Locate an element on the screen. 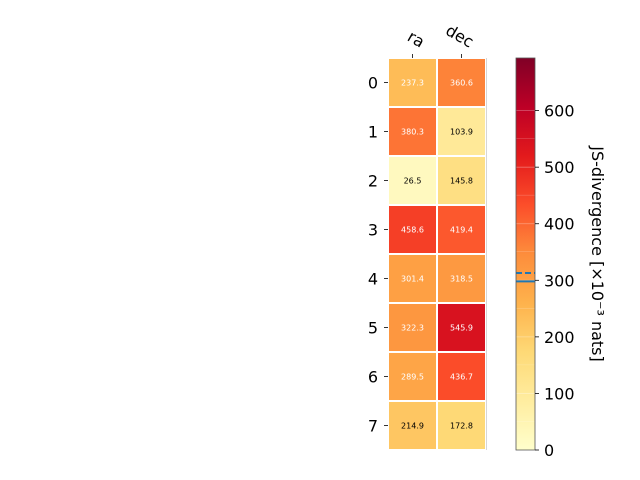 Image resolution: width=640 pixels, height=480 pixels. cell-value-label: 145.8 is located at coordinates (461, 181).